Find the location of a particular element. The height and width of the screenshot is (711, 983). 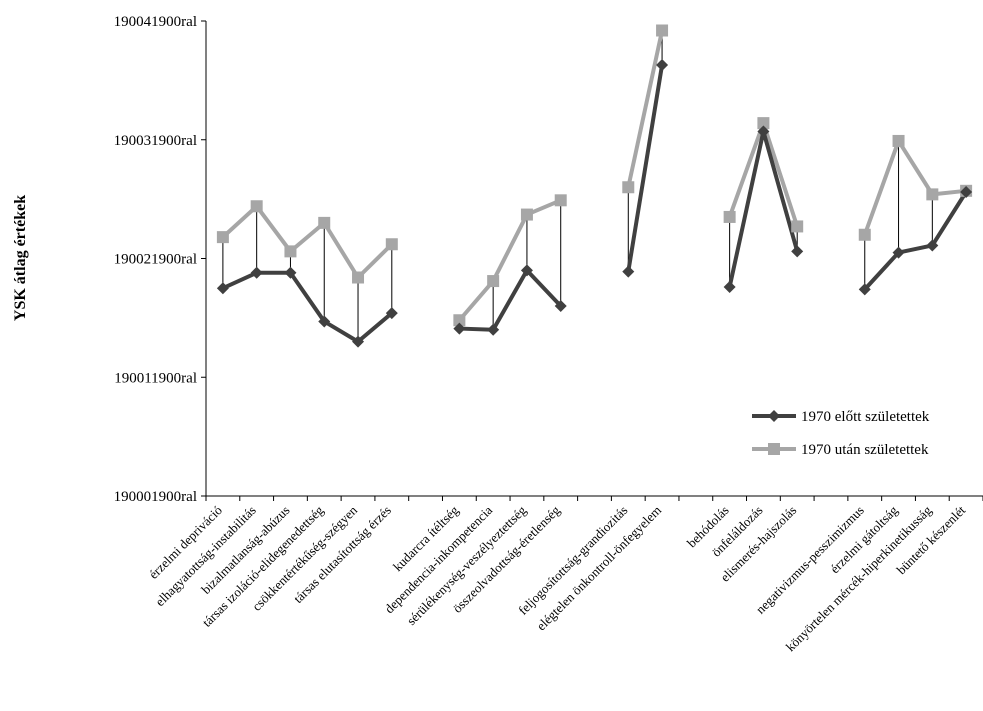

category-label: könyörtelen mércék-hiperkinetikusság is located at coordinates (859, 578).